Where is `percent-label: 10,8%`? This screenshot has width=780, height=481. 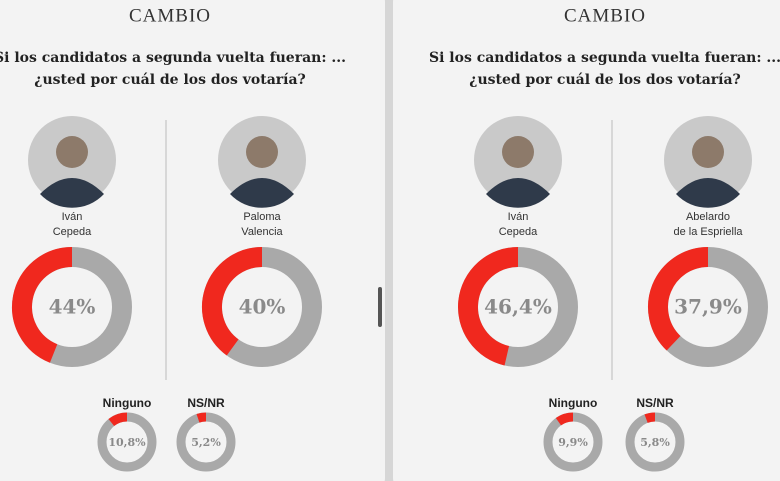 percent-label: 10,8% is located at coordinates (127, 442).